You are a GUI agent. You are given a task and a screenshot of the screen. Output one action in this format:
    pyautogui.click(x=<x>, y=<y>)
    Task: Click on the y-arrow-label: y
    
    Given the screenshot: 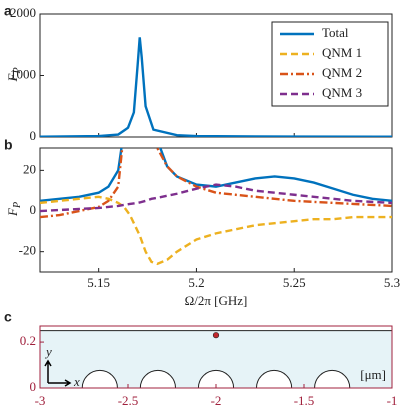 What is the action you would take?
    pyautogui.click(x=48, y=351)
    